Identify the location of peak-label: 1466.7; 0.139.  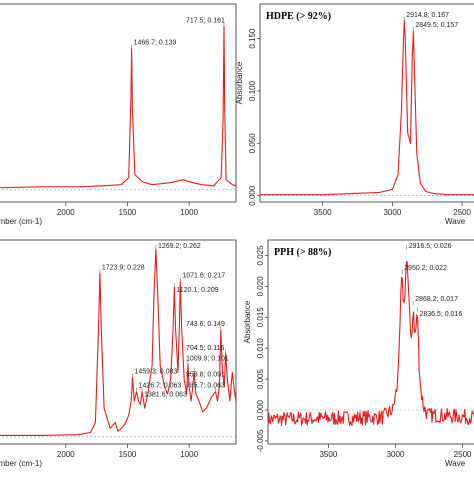
(155, 43).